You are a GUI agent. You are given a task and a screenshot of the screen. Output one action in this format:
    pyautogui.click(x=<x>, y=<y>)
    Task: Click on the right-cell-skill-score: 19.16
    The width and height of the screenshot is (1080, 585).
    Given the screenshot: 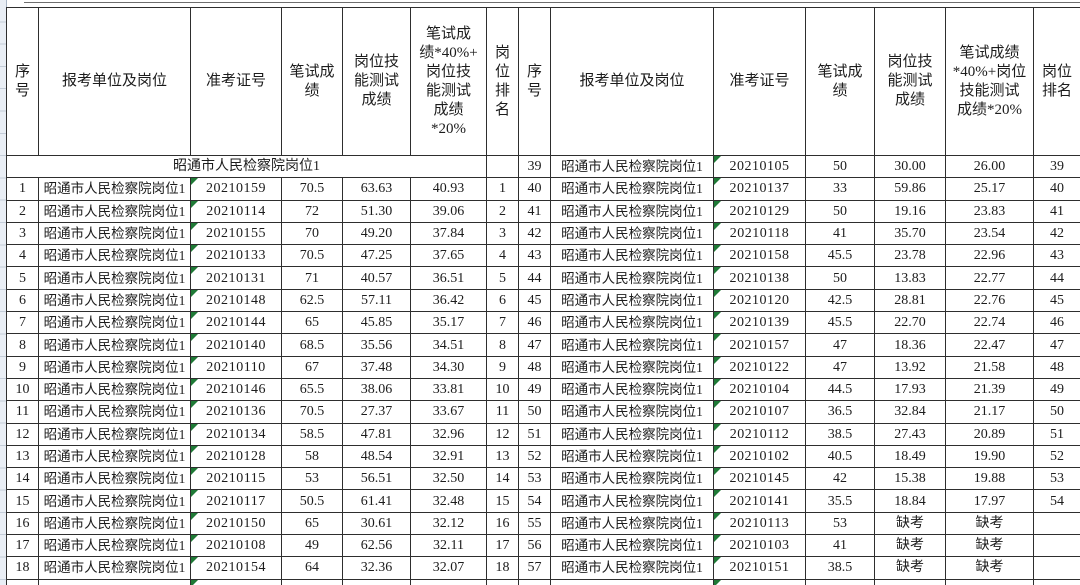 What is the action you would take?
    pyautogui.click(x=910, y=211)
    